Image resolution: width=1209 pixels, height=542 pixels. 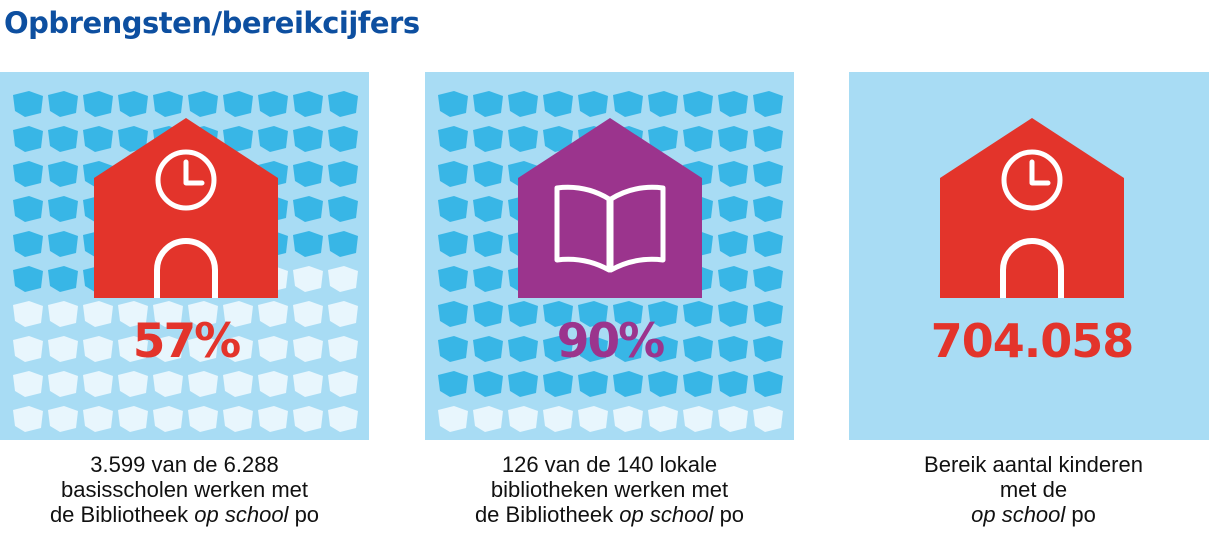 I want to click on caption-line: basisscholen werken met, so click(x=184, y=489).